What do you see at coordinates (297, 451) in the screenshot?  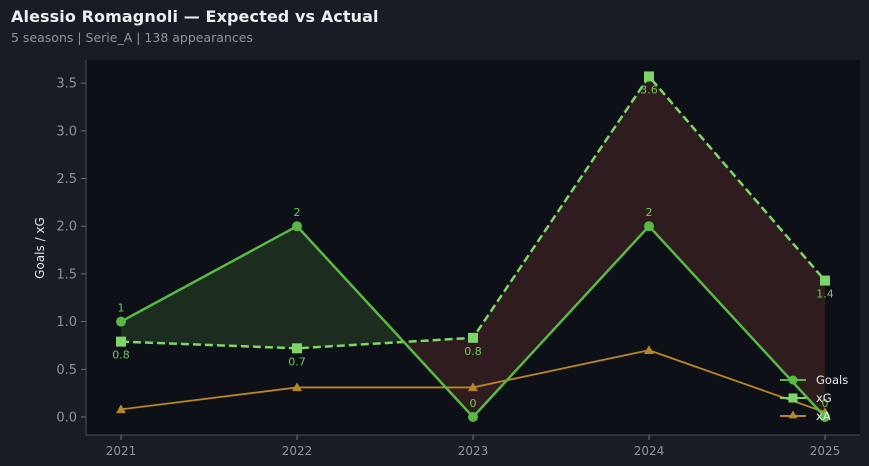 I see `x-tick-label: 2022` at bounding box center [297, 451].